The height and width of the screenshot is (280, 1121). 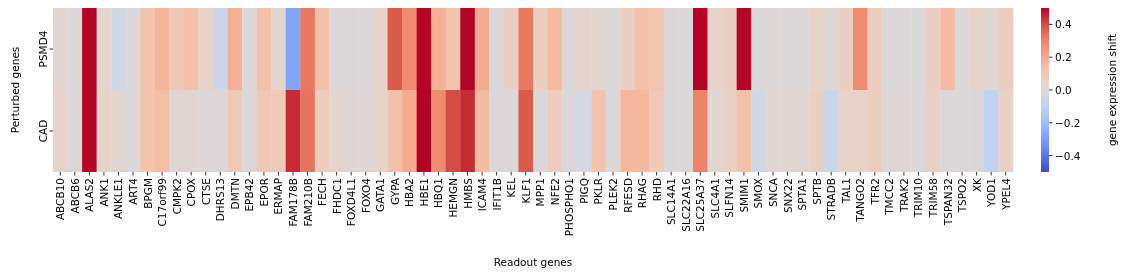 What do you see at coordinates (365, 195) in the screenshot?
I see `x-tick-label: FOXO4` at bounding box center [365, 195].